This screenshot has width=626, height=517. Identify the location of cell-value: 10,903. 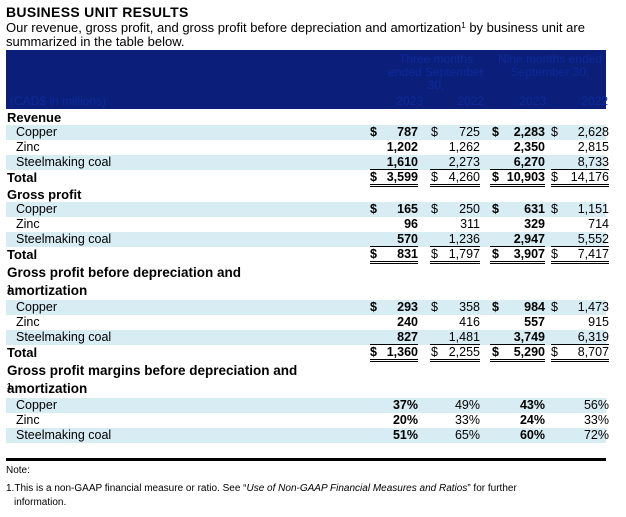
(525, 177).